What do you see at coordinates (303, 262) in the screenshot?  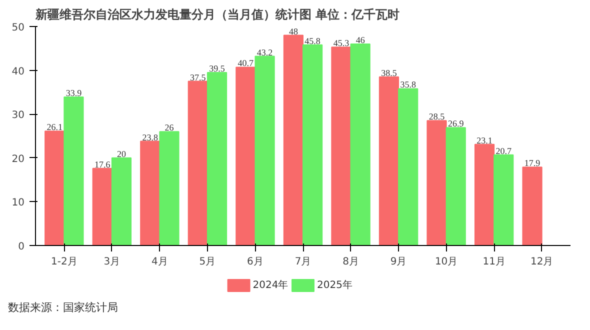 I see `x-tick-label: 7月` at bounding box center [303, 262].